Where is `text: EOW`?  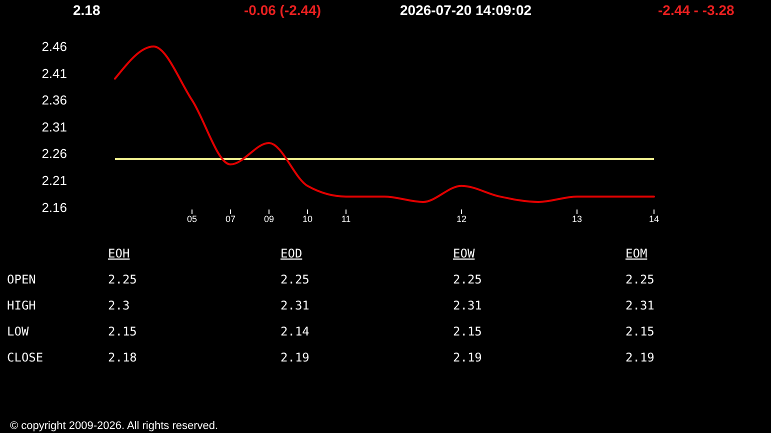 text: EOW is located at coordinates (464, 253).